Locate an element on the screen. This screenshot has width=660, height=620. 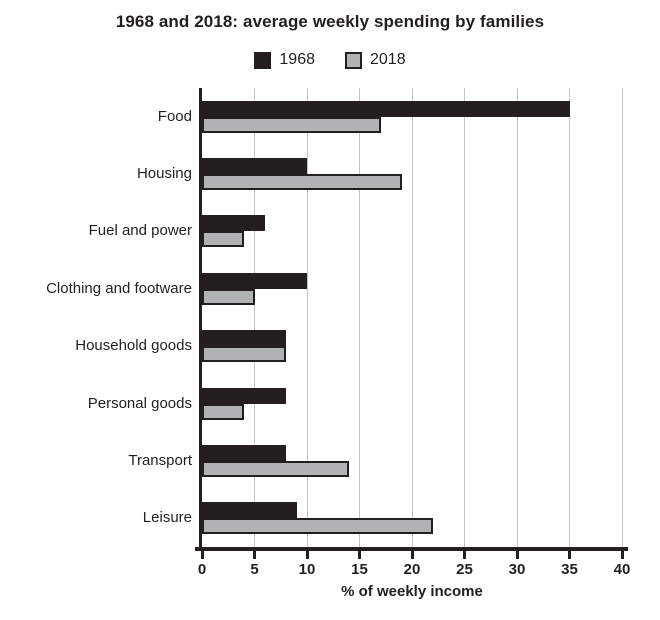
legend: 1968 2018 is located at coordinates (330, 60).